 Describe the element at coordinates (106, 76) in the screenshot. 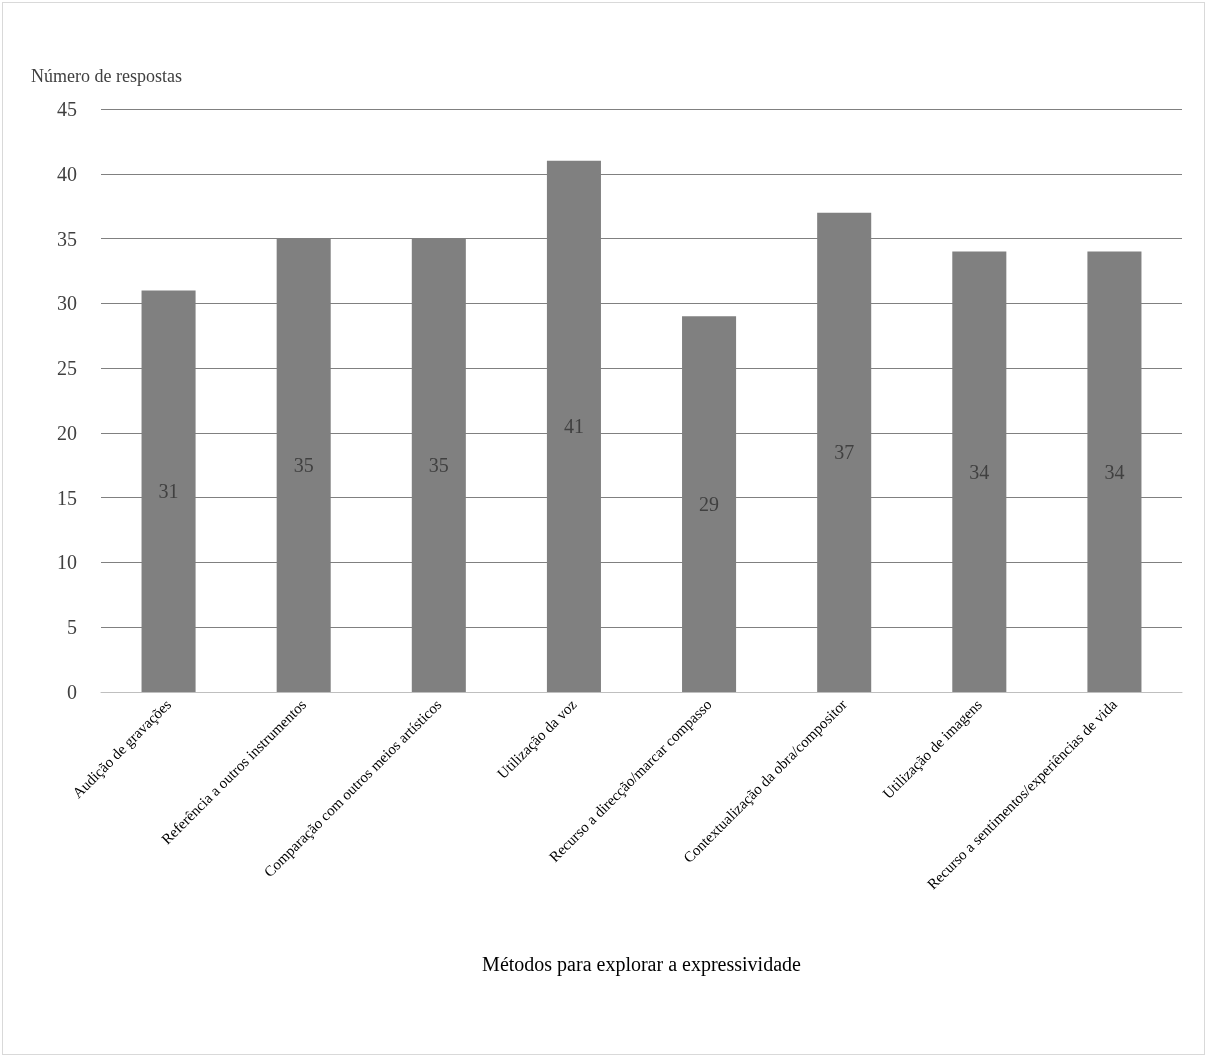

I see `y-axis-title: Número de respostas` at that location.